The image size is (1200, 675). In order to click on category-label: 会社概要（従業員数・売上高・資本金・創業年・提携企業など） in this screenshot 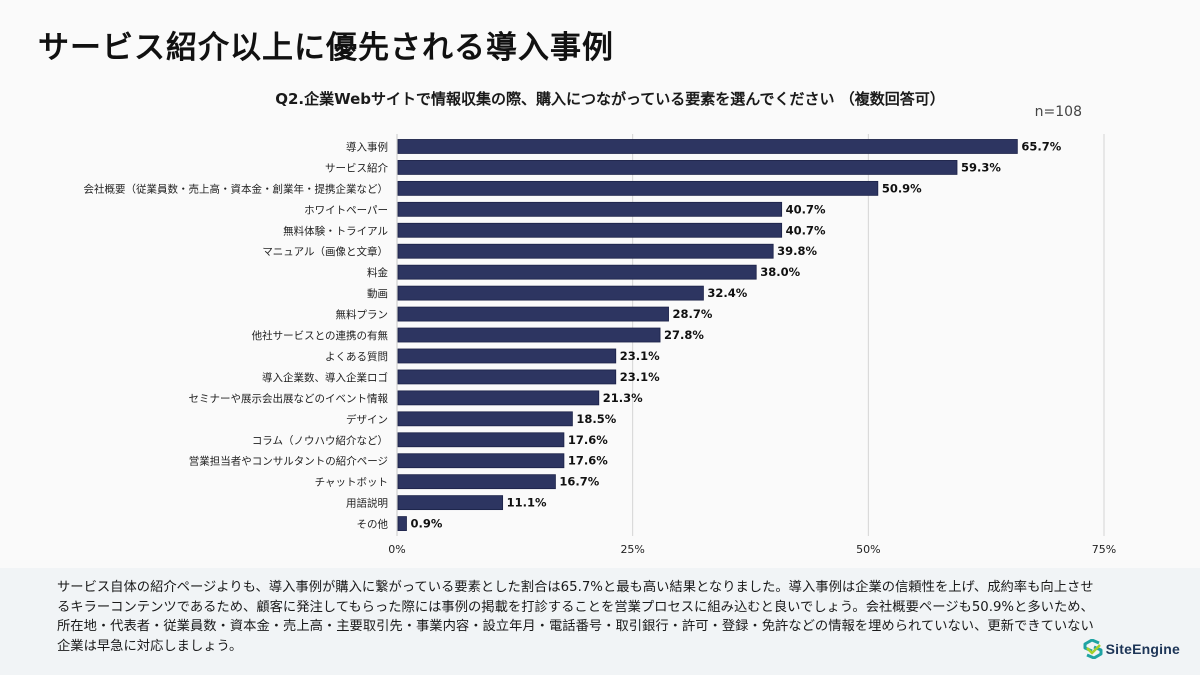, I will do `click(236, 188)`.